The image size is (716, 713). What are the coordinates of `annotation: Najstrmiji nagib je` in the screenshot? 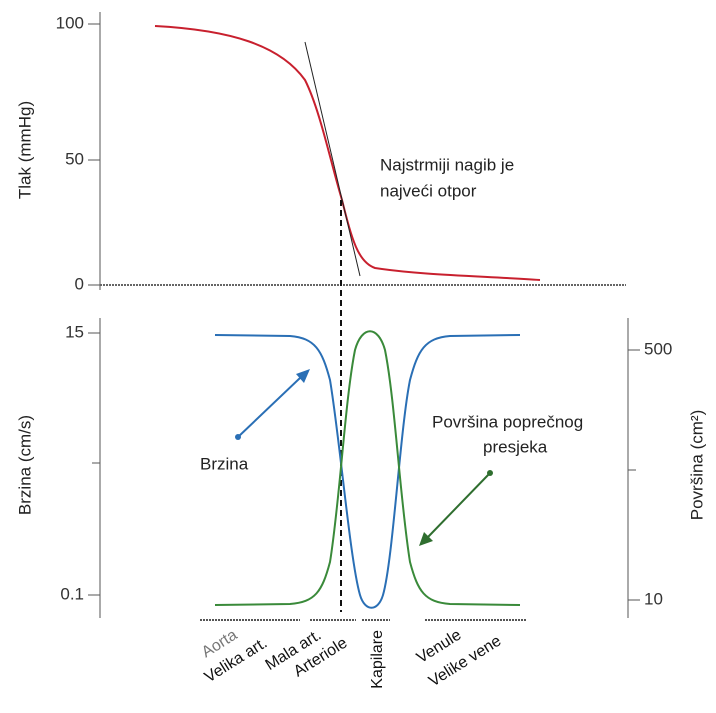 It's located at (447, 164).